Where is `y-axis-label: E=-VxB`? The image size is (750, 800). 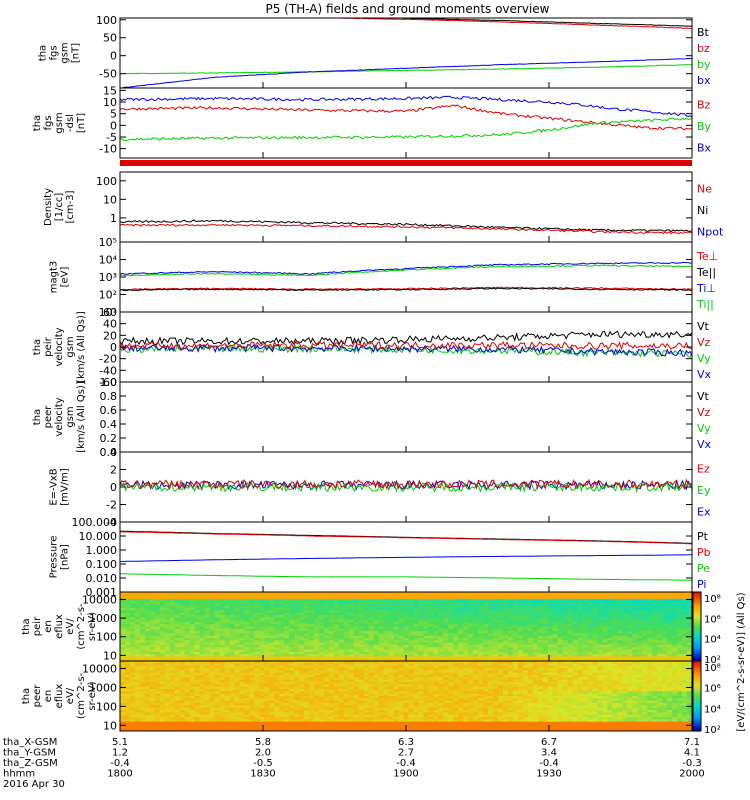 y-axis-label: E=-VxB is located at coordinates (54, 486).